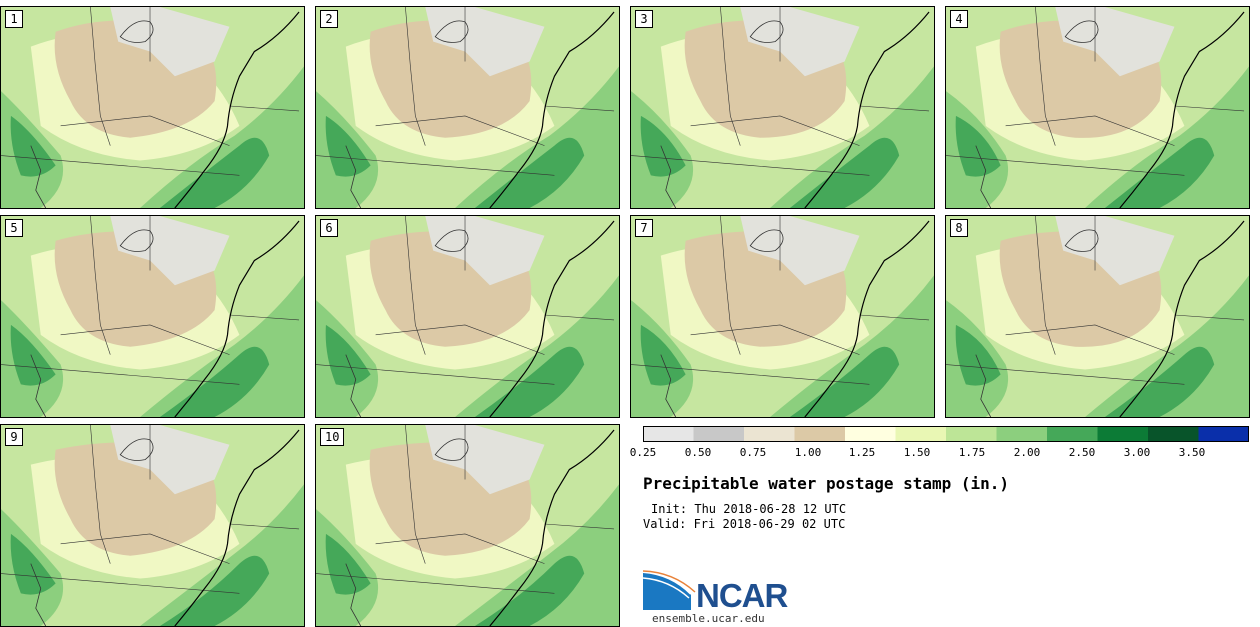  I want to click on member-number-label: 10, so click(332, 437).